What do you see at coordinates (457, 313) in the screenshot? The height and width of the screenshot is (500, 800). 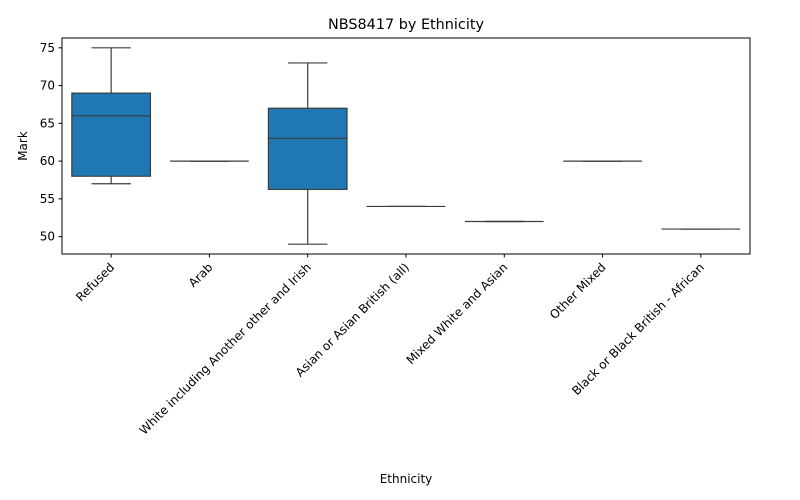 I see `x-tick-label: Mixed White and Asian` at bounding box center [457, 313].